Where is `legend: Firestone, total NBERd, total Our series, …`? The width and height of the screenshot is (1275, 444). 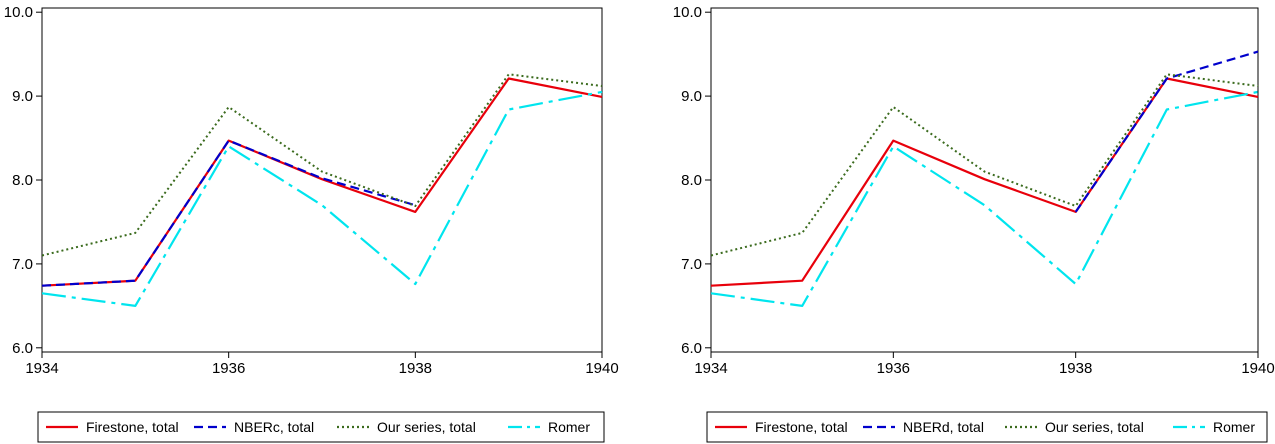 legend: Firestone, total NBERd, total Our series, … is located at coordinates (987, 427).